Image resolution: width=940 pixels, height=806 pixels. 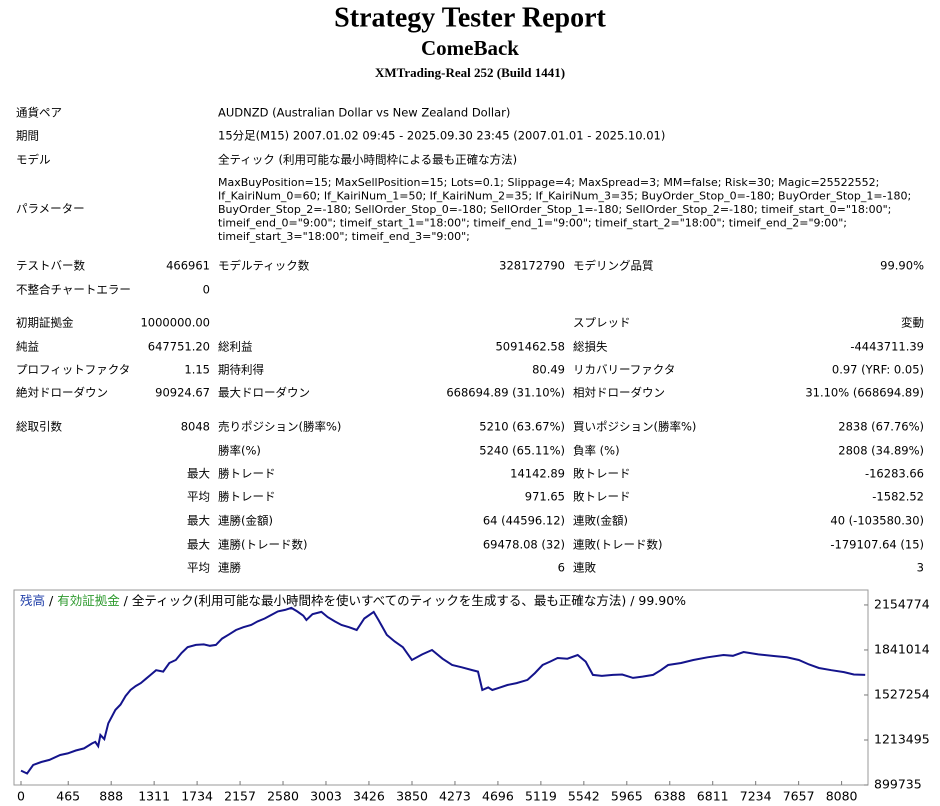 I want to click on stat-value: 5091462.58, so click(x=530, y=347).